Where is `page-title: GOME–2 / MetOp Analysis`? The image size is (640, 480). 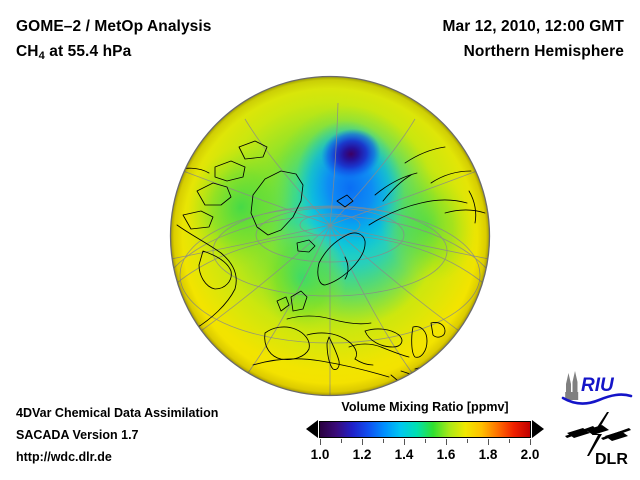 page-title: GOME–2 / MetOp Analysis is located at coordinates (114, 26).